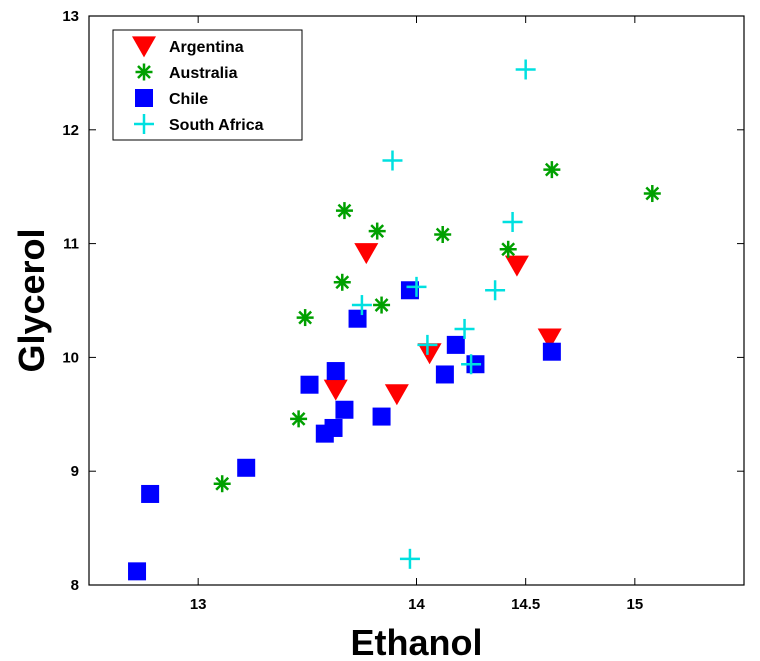  What do you see at coordinates (207, 85) in the screenshot?
I see `legend: Argentina Australia Chile South Africa` at bounding box center [207, 85].